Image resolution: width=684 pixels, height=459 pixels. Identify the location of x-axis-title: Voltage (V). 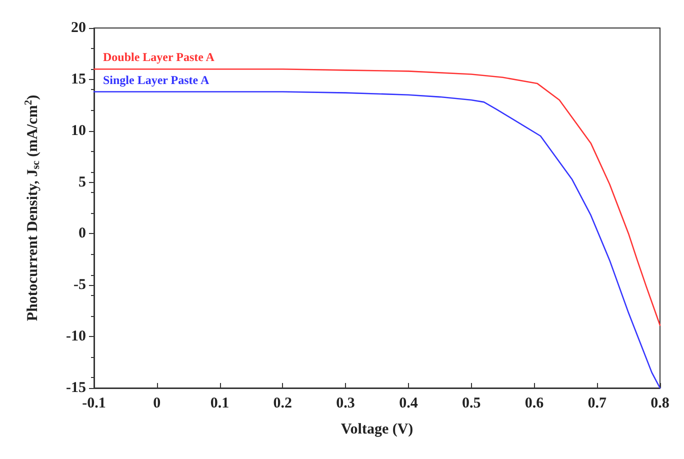
(377, 430).